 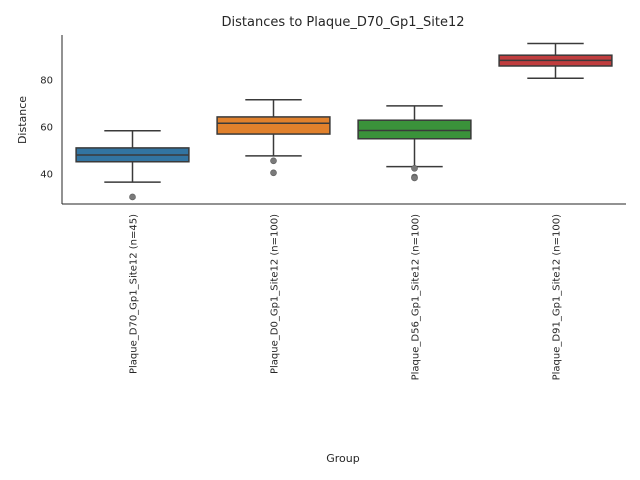 What do you see at coordinates (22, 120) in the screenshot?
I see `y-axis-title: Distance` at bounding box center [22, 120].